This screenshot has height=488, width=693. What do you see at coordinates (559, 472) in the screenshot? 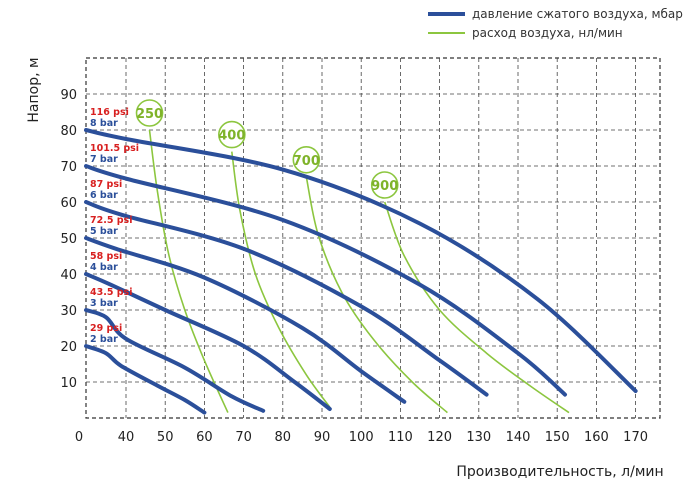
I see `x-axis-label: Производительность, л/мин` at bounding box center [559, 472].